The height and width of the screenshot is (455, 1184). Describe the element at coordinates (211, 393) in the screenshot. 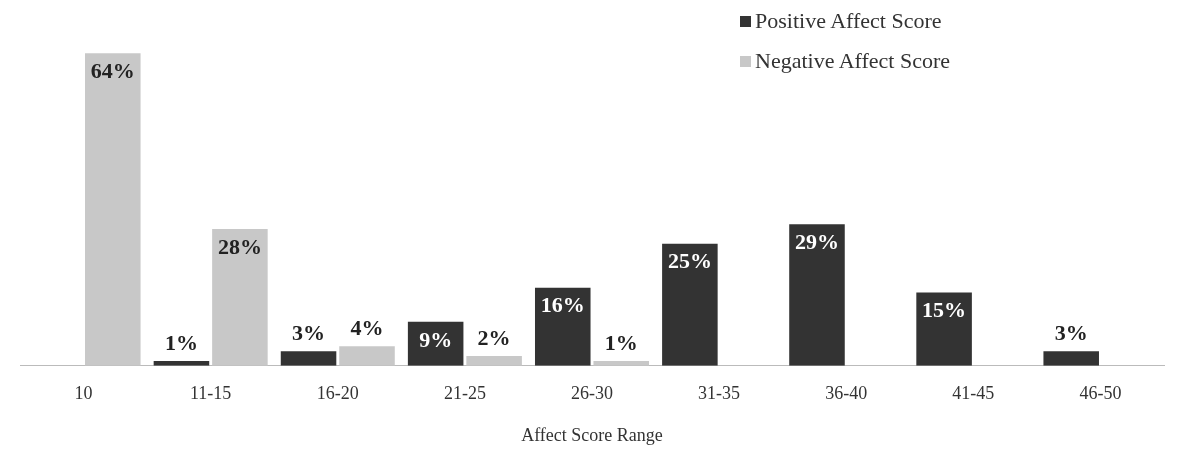

I see `x-tick-label: 11-15` at that location.